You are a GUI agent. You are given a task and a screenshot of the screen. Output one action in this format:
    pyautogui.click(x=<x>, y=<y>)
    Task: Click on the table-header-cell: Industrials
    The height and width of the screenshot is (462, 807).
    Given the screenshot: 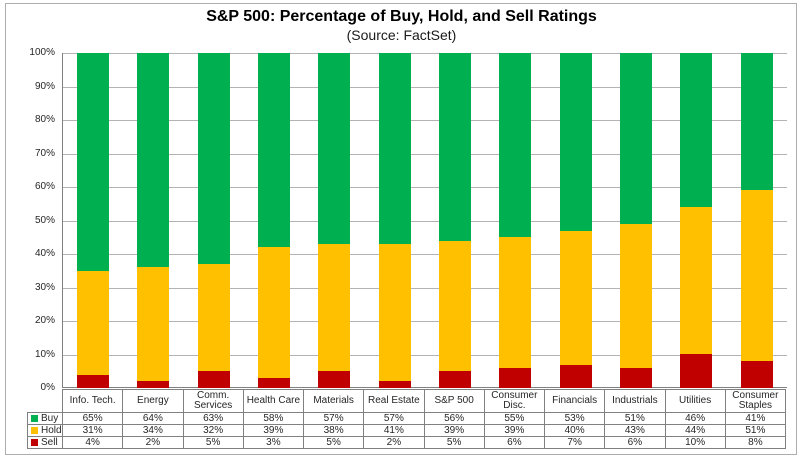 What is the action you would take?
    pyautogui.click(x=635, y=401)
    